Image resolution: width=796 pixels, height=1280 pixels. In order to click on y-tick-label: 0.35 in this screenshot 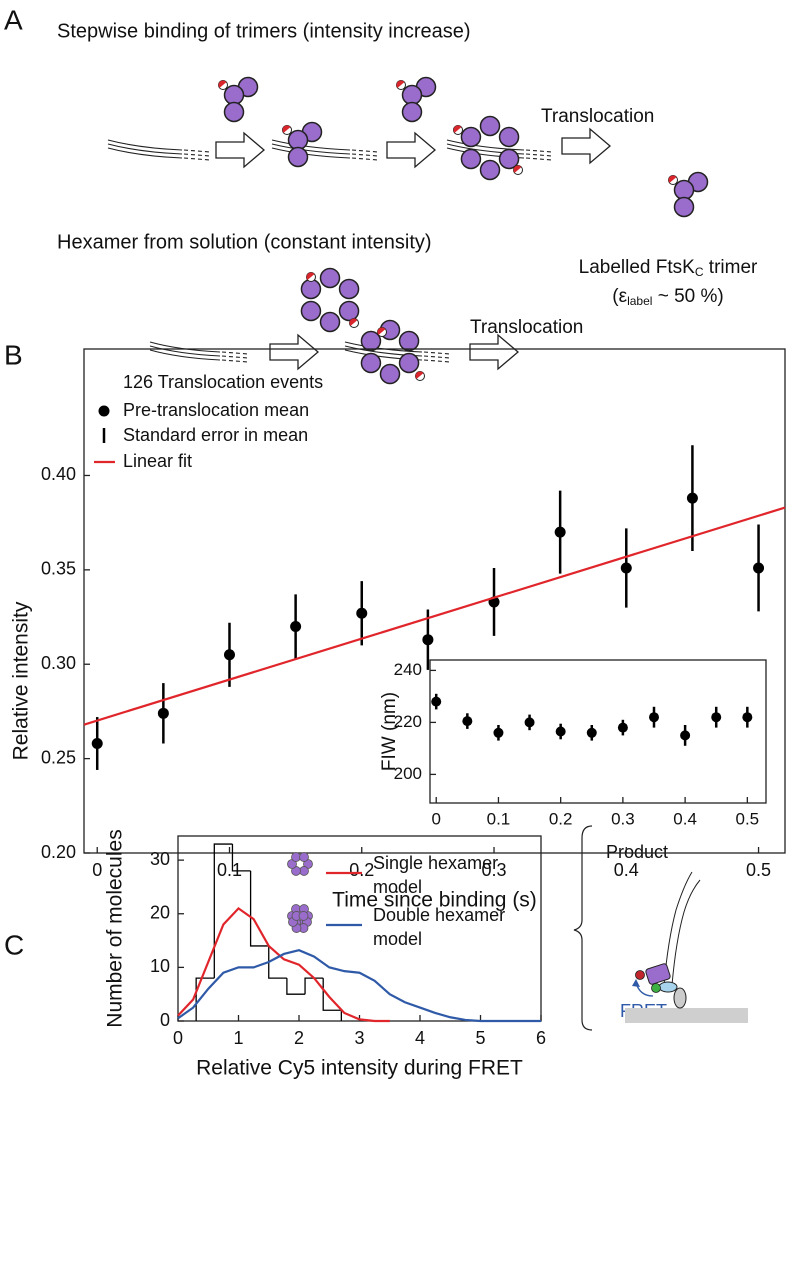, I will do `click(58, 569)`.